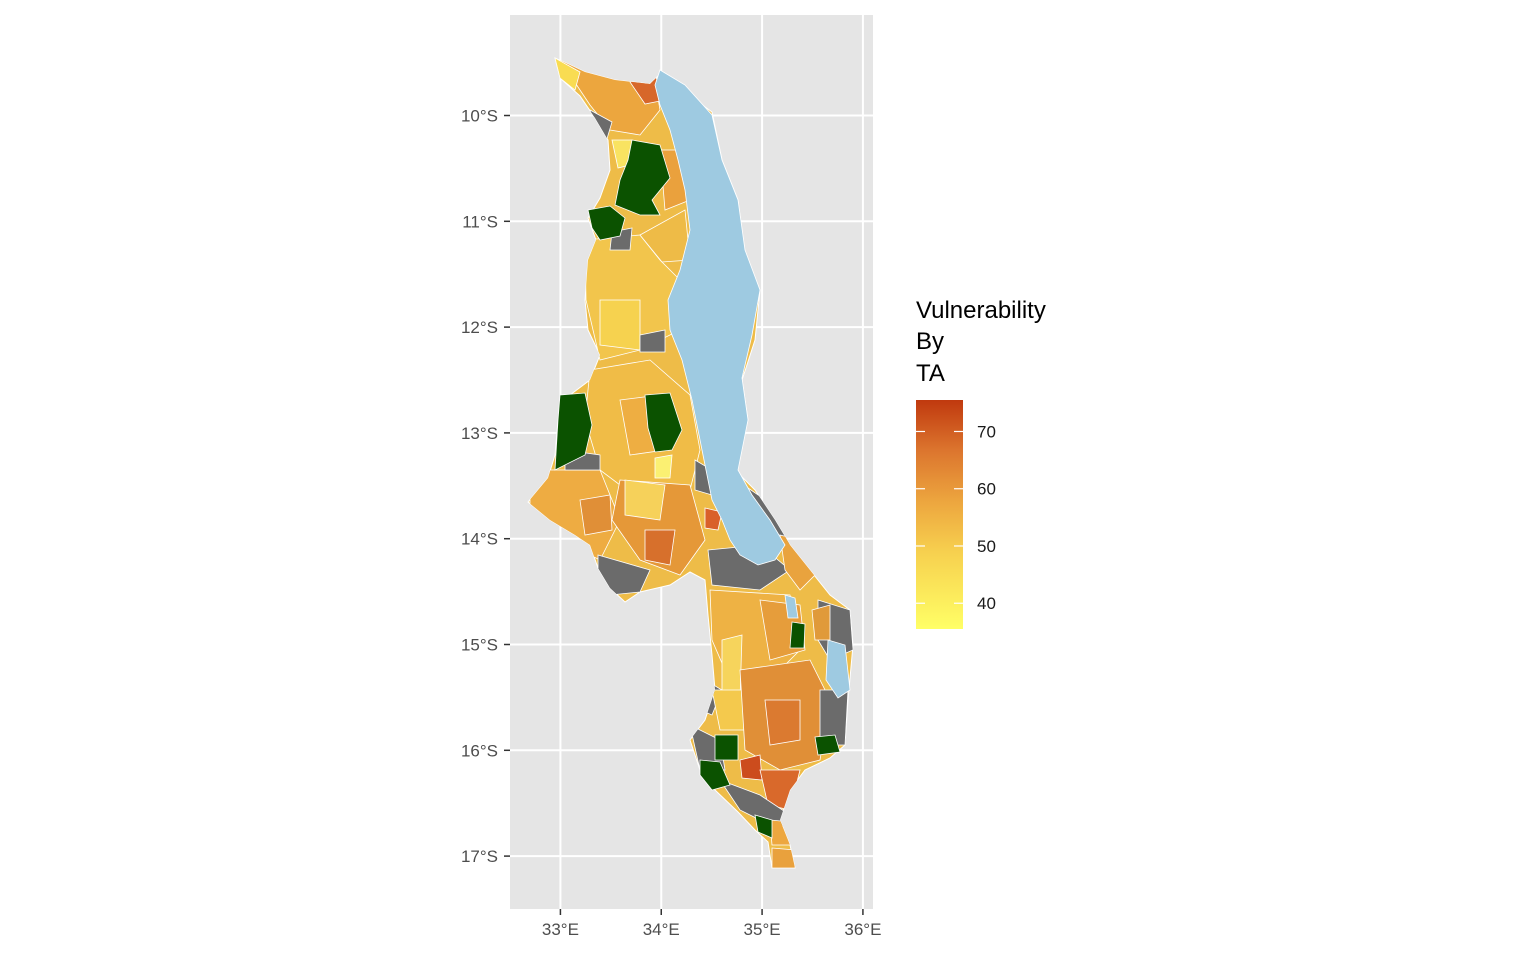 This screenshot has width=1536, height=960. I want to click on x-tick-label: 36°E, so click(862, 929).